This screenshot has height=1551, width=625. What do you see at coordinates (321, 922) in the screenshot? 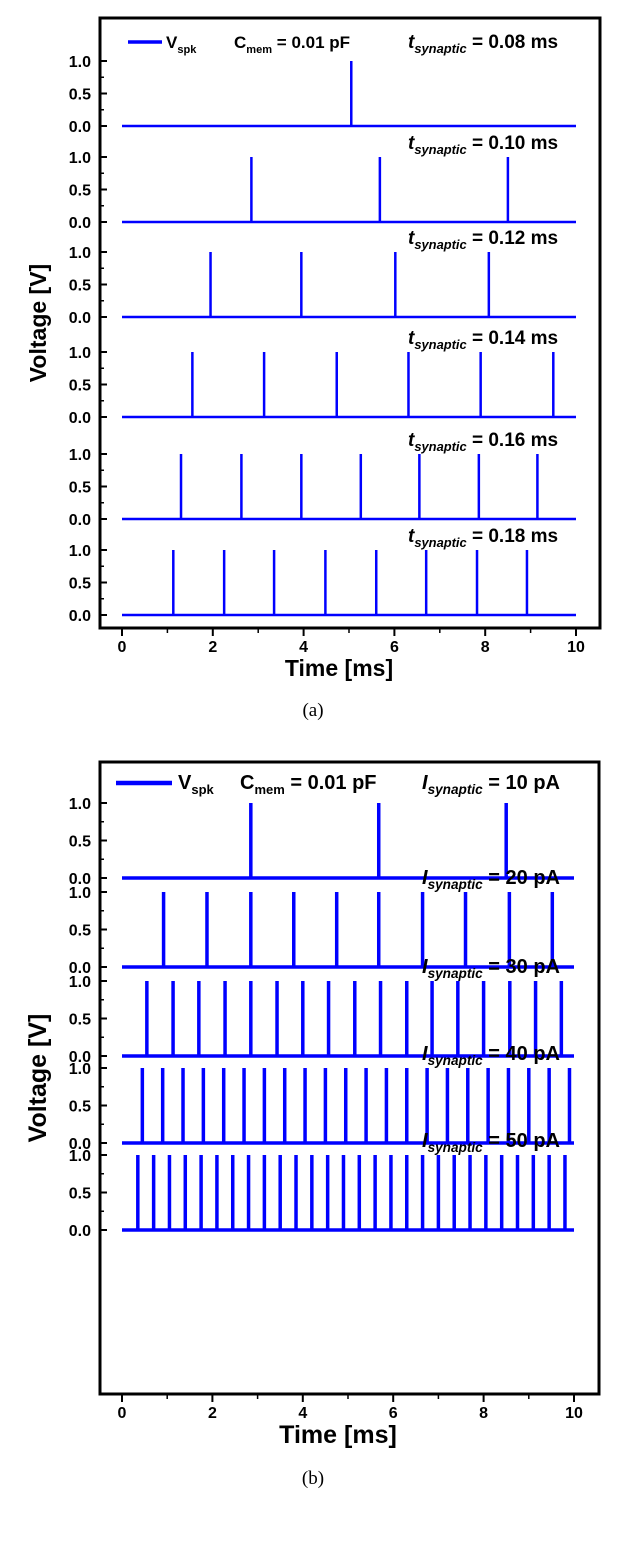
I see `trace-2: 0.0 0.5 1.0 Isynaptic = 20 pA` at bounding box center [321, 922].